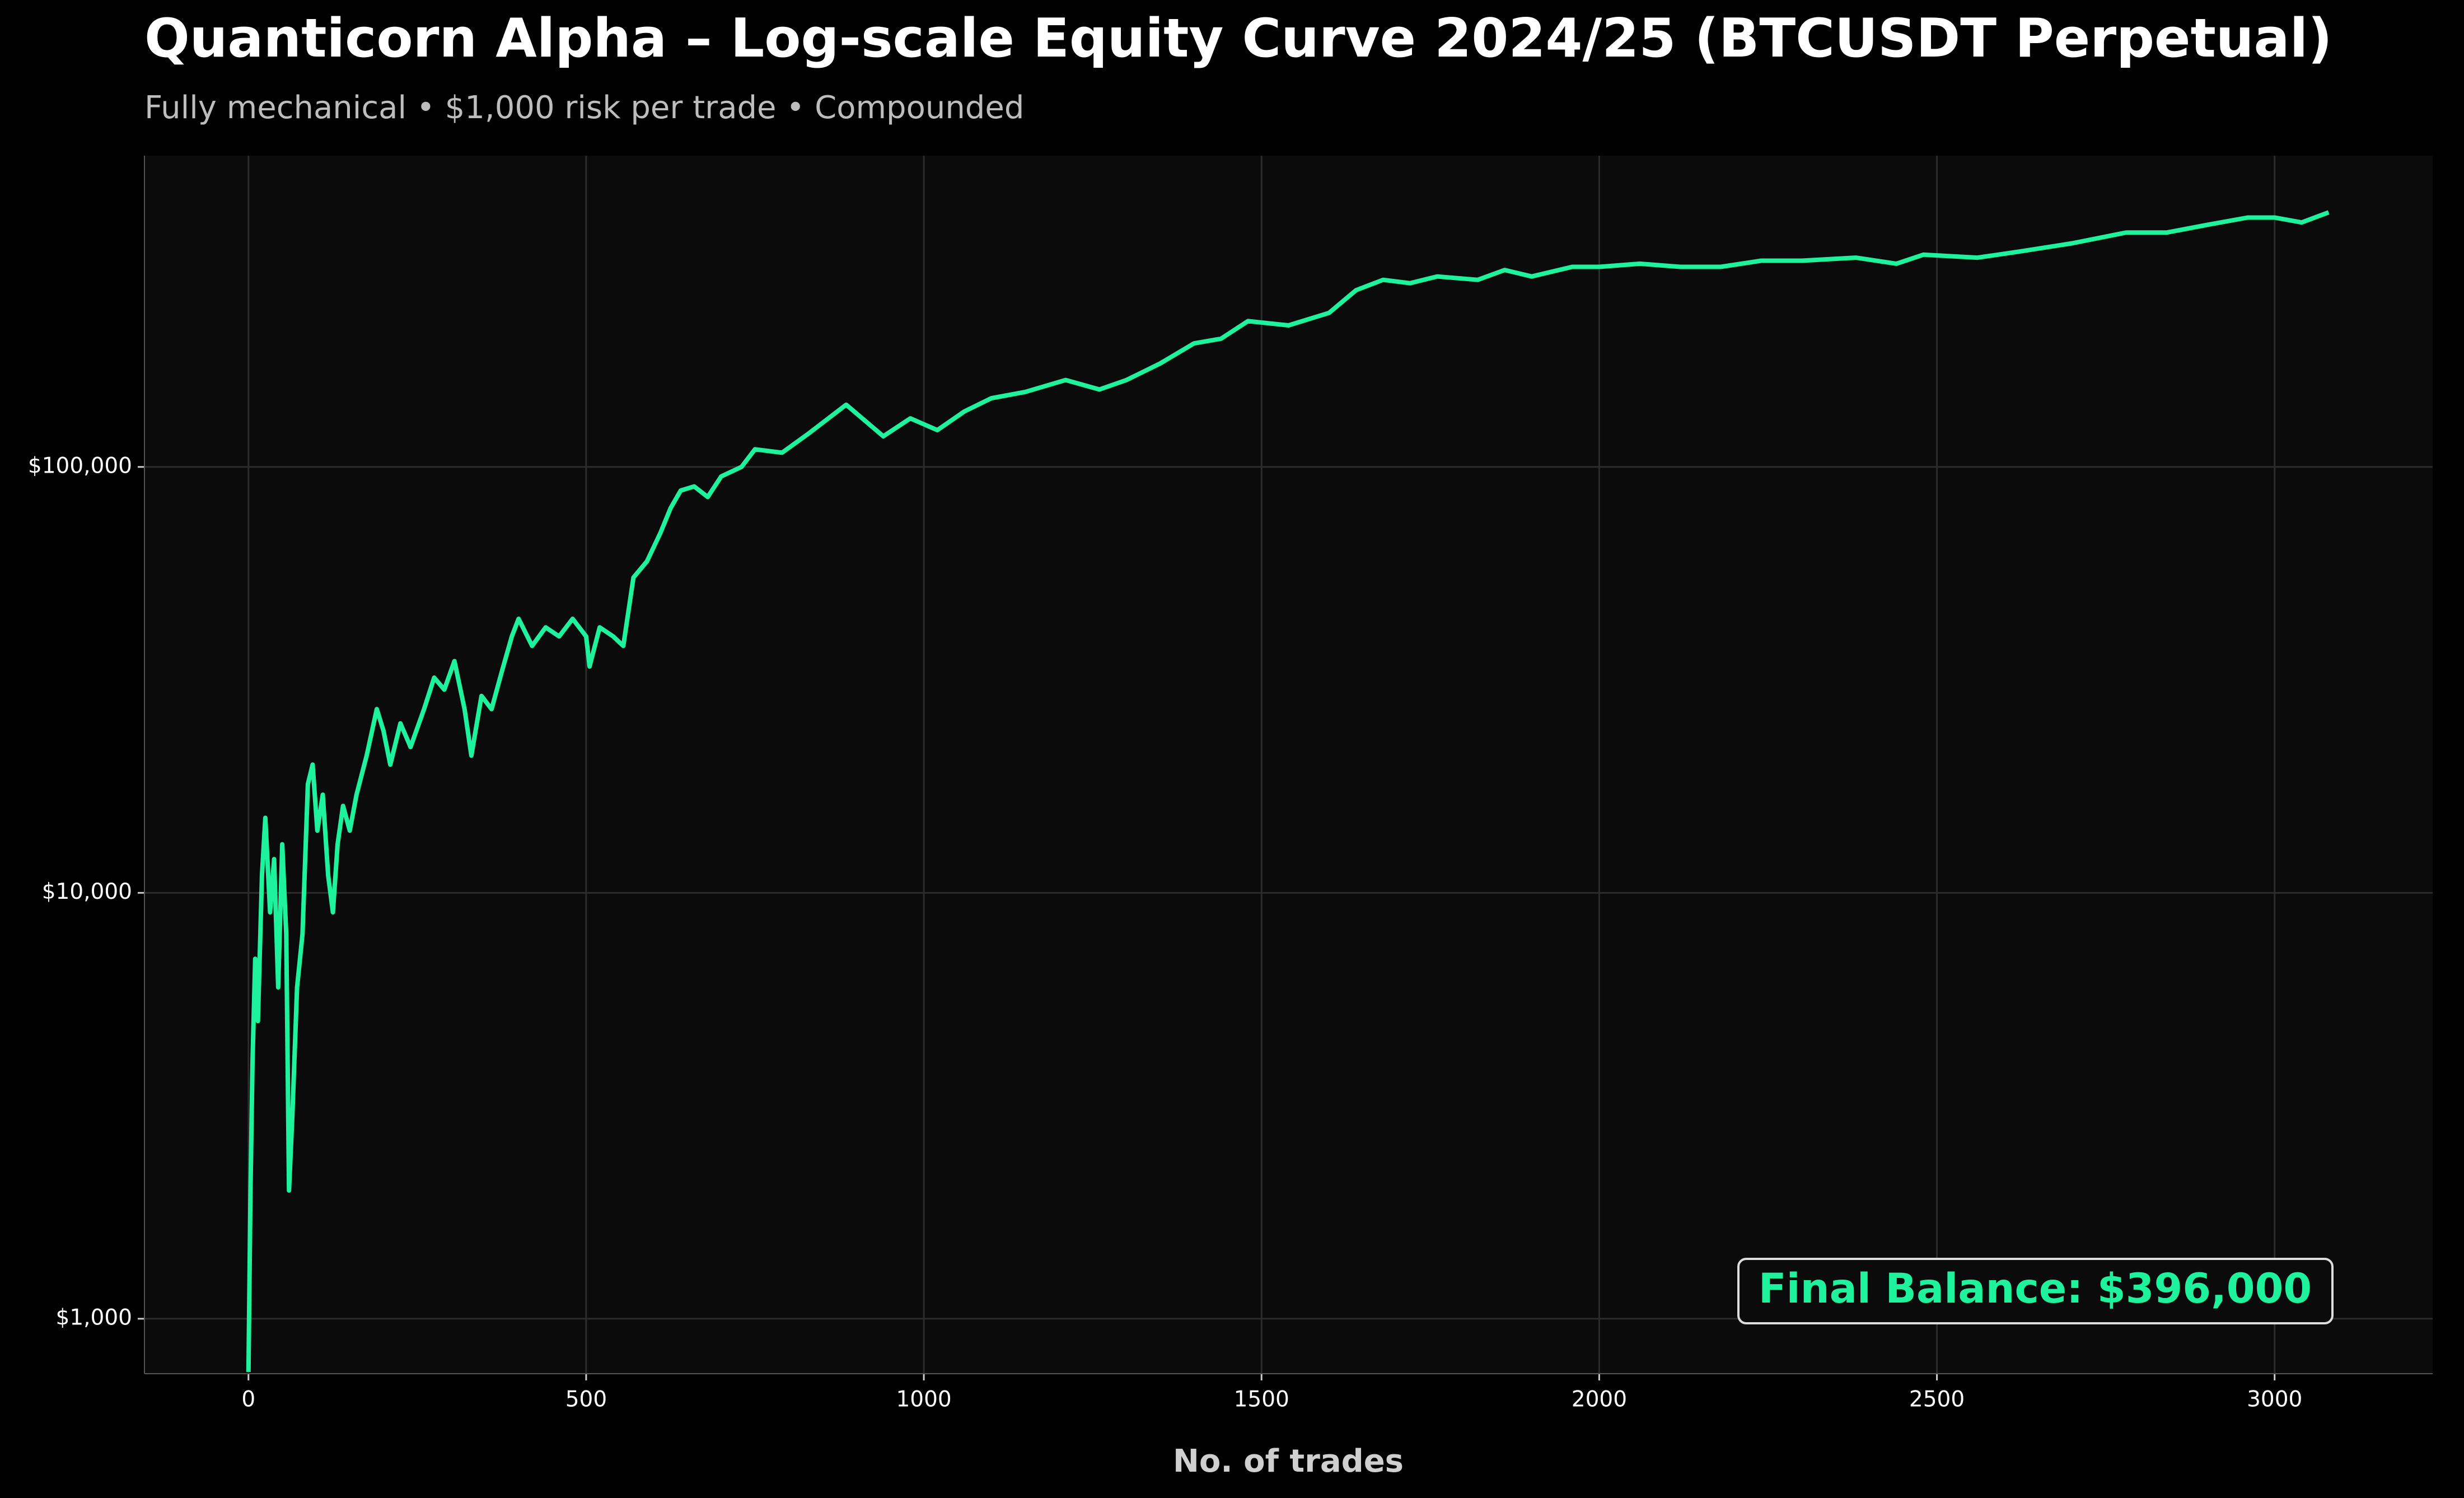  Describe the element at coordinates (248, 1400) in the screenshot. I see `x-tick-label: 0` at that location.